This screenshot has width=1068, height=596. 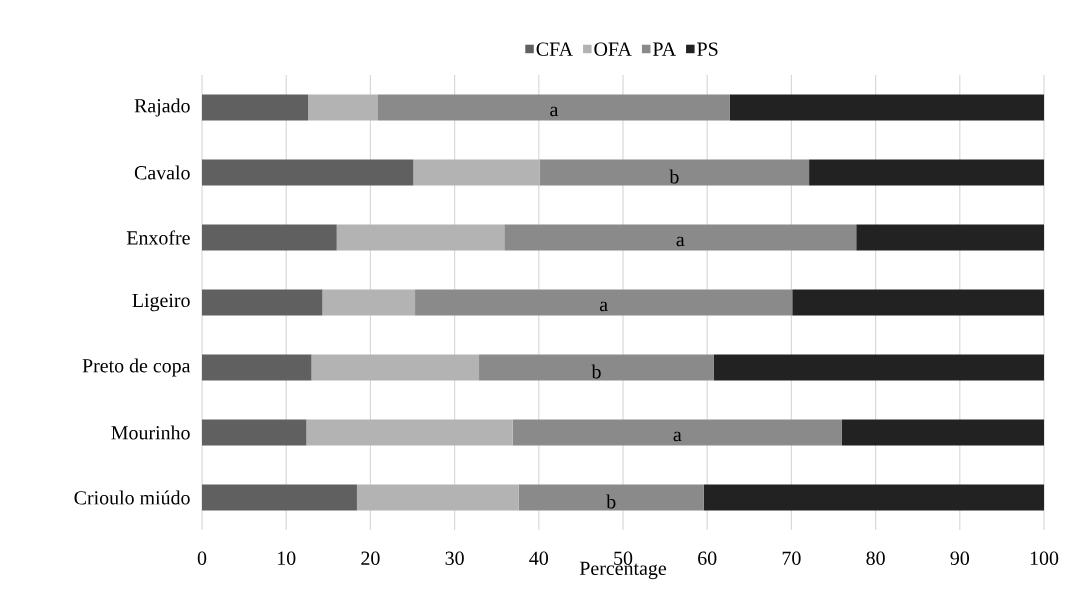 What do you see at coordinates (875, 558) in the screenshot?
I see `x-tick-label: 80` at bounding box center [875, 558].